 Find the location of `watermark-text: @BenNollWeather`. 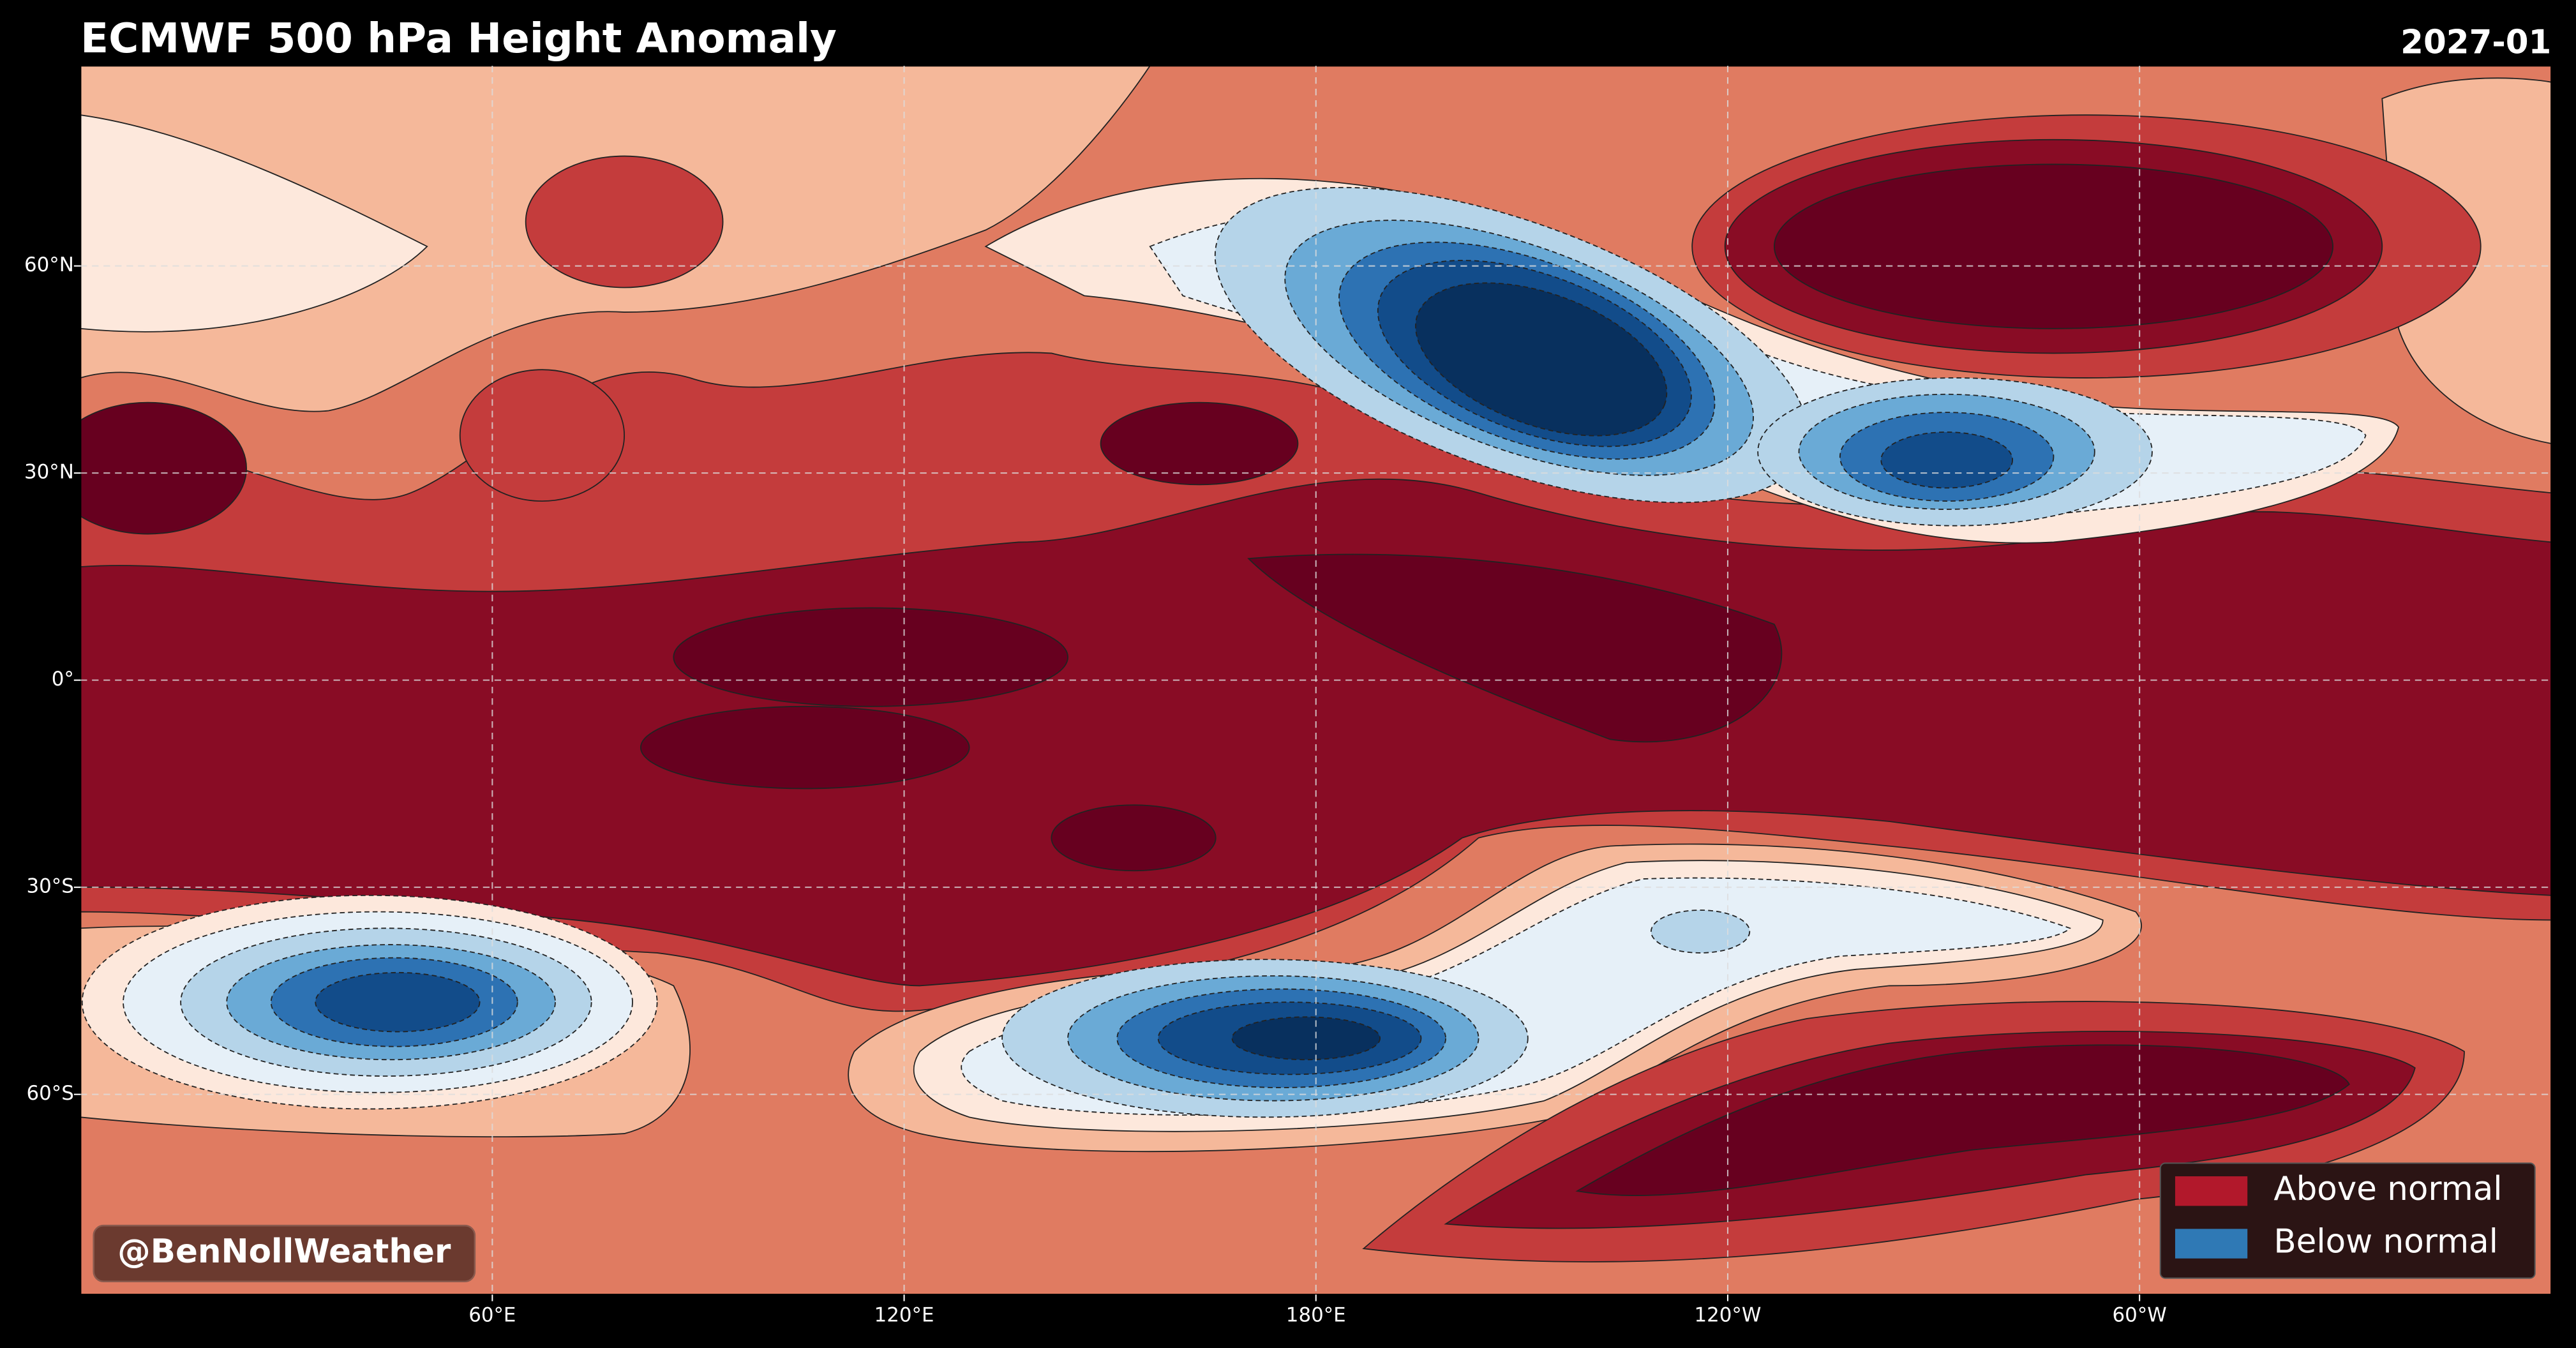

watermark-text: @BenNollWeather is located at coordinates (284, 1251).